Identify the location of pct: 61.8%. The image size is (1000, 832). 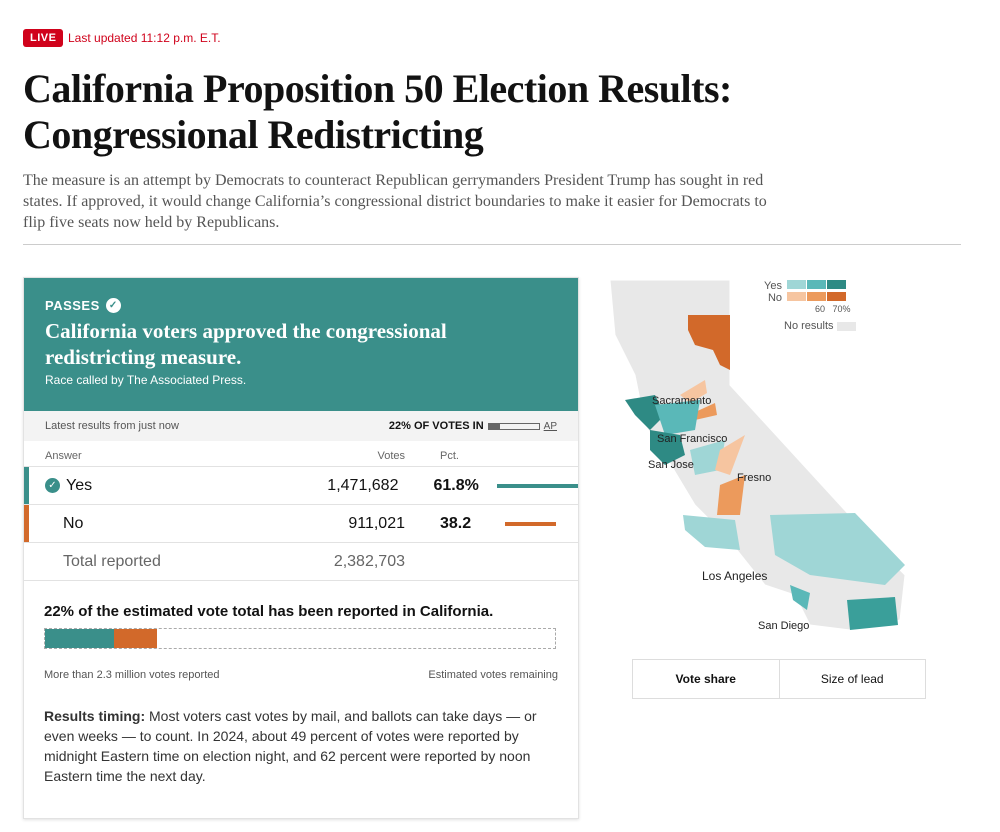
(456, 485).